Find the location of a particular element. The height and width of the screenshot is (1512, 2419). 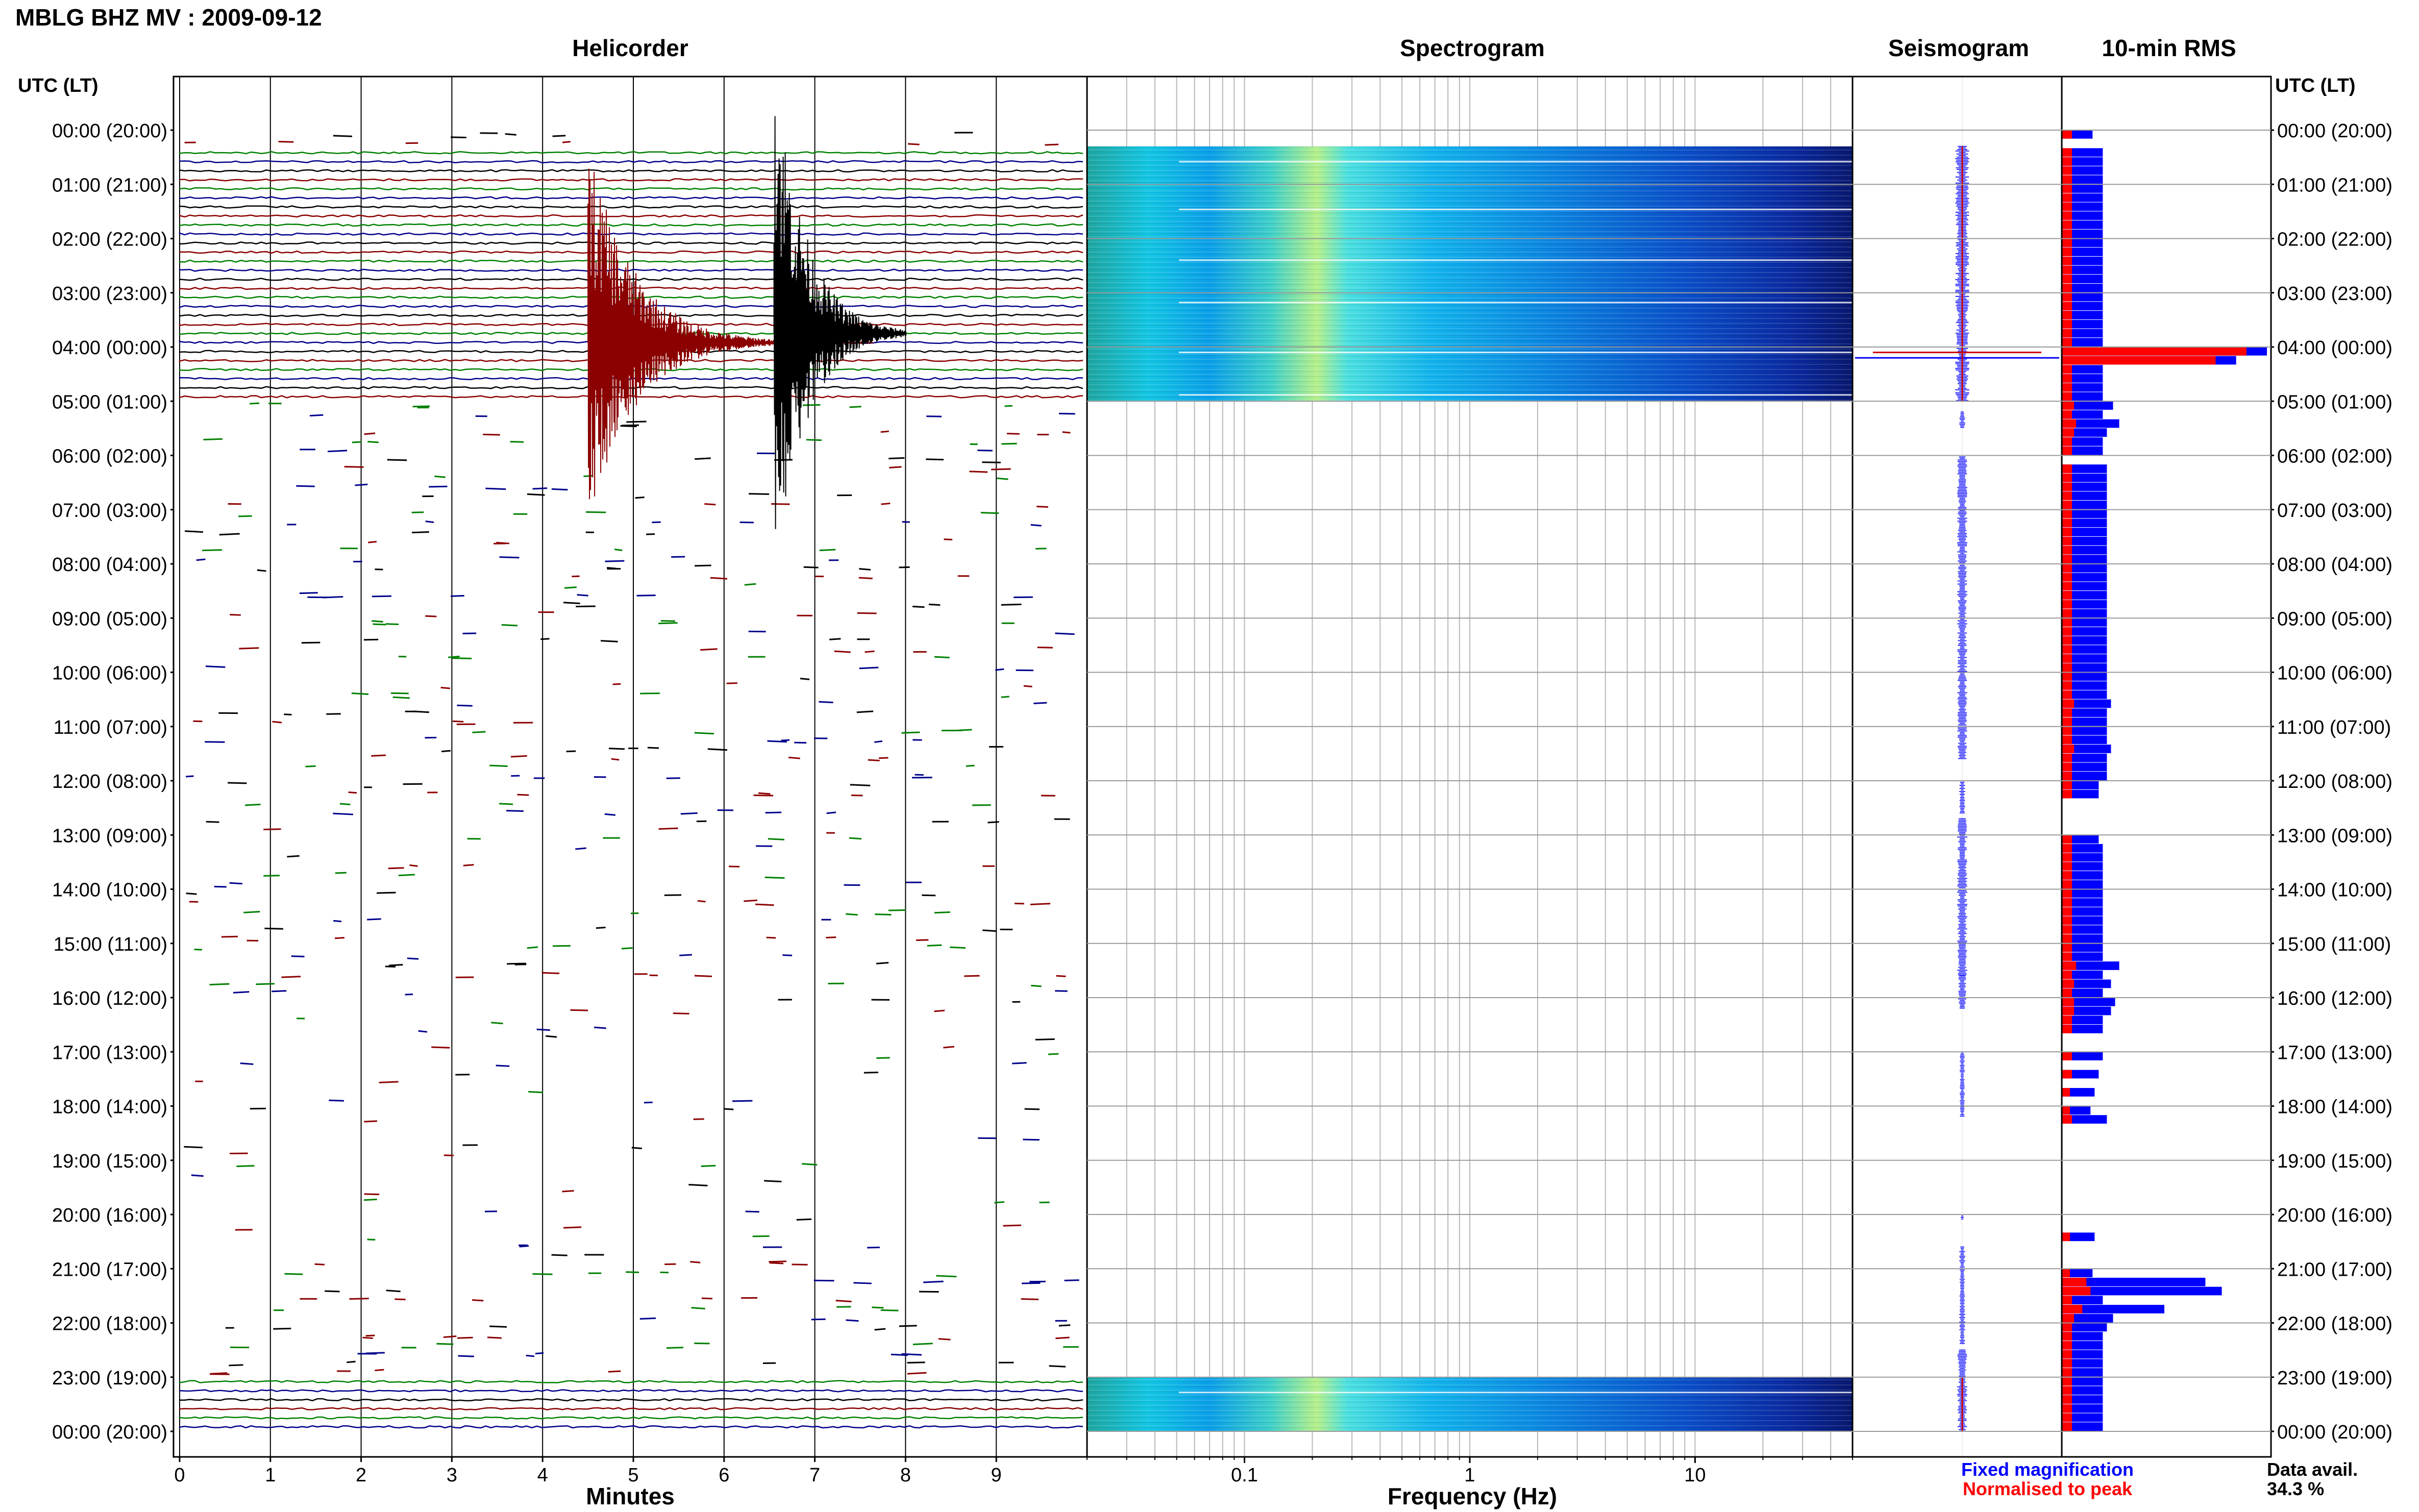

time-label-right: 16:00 (12:00) is located at coordinates (2334, 998).